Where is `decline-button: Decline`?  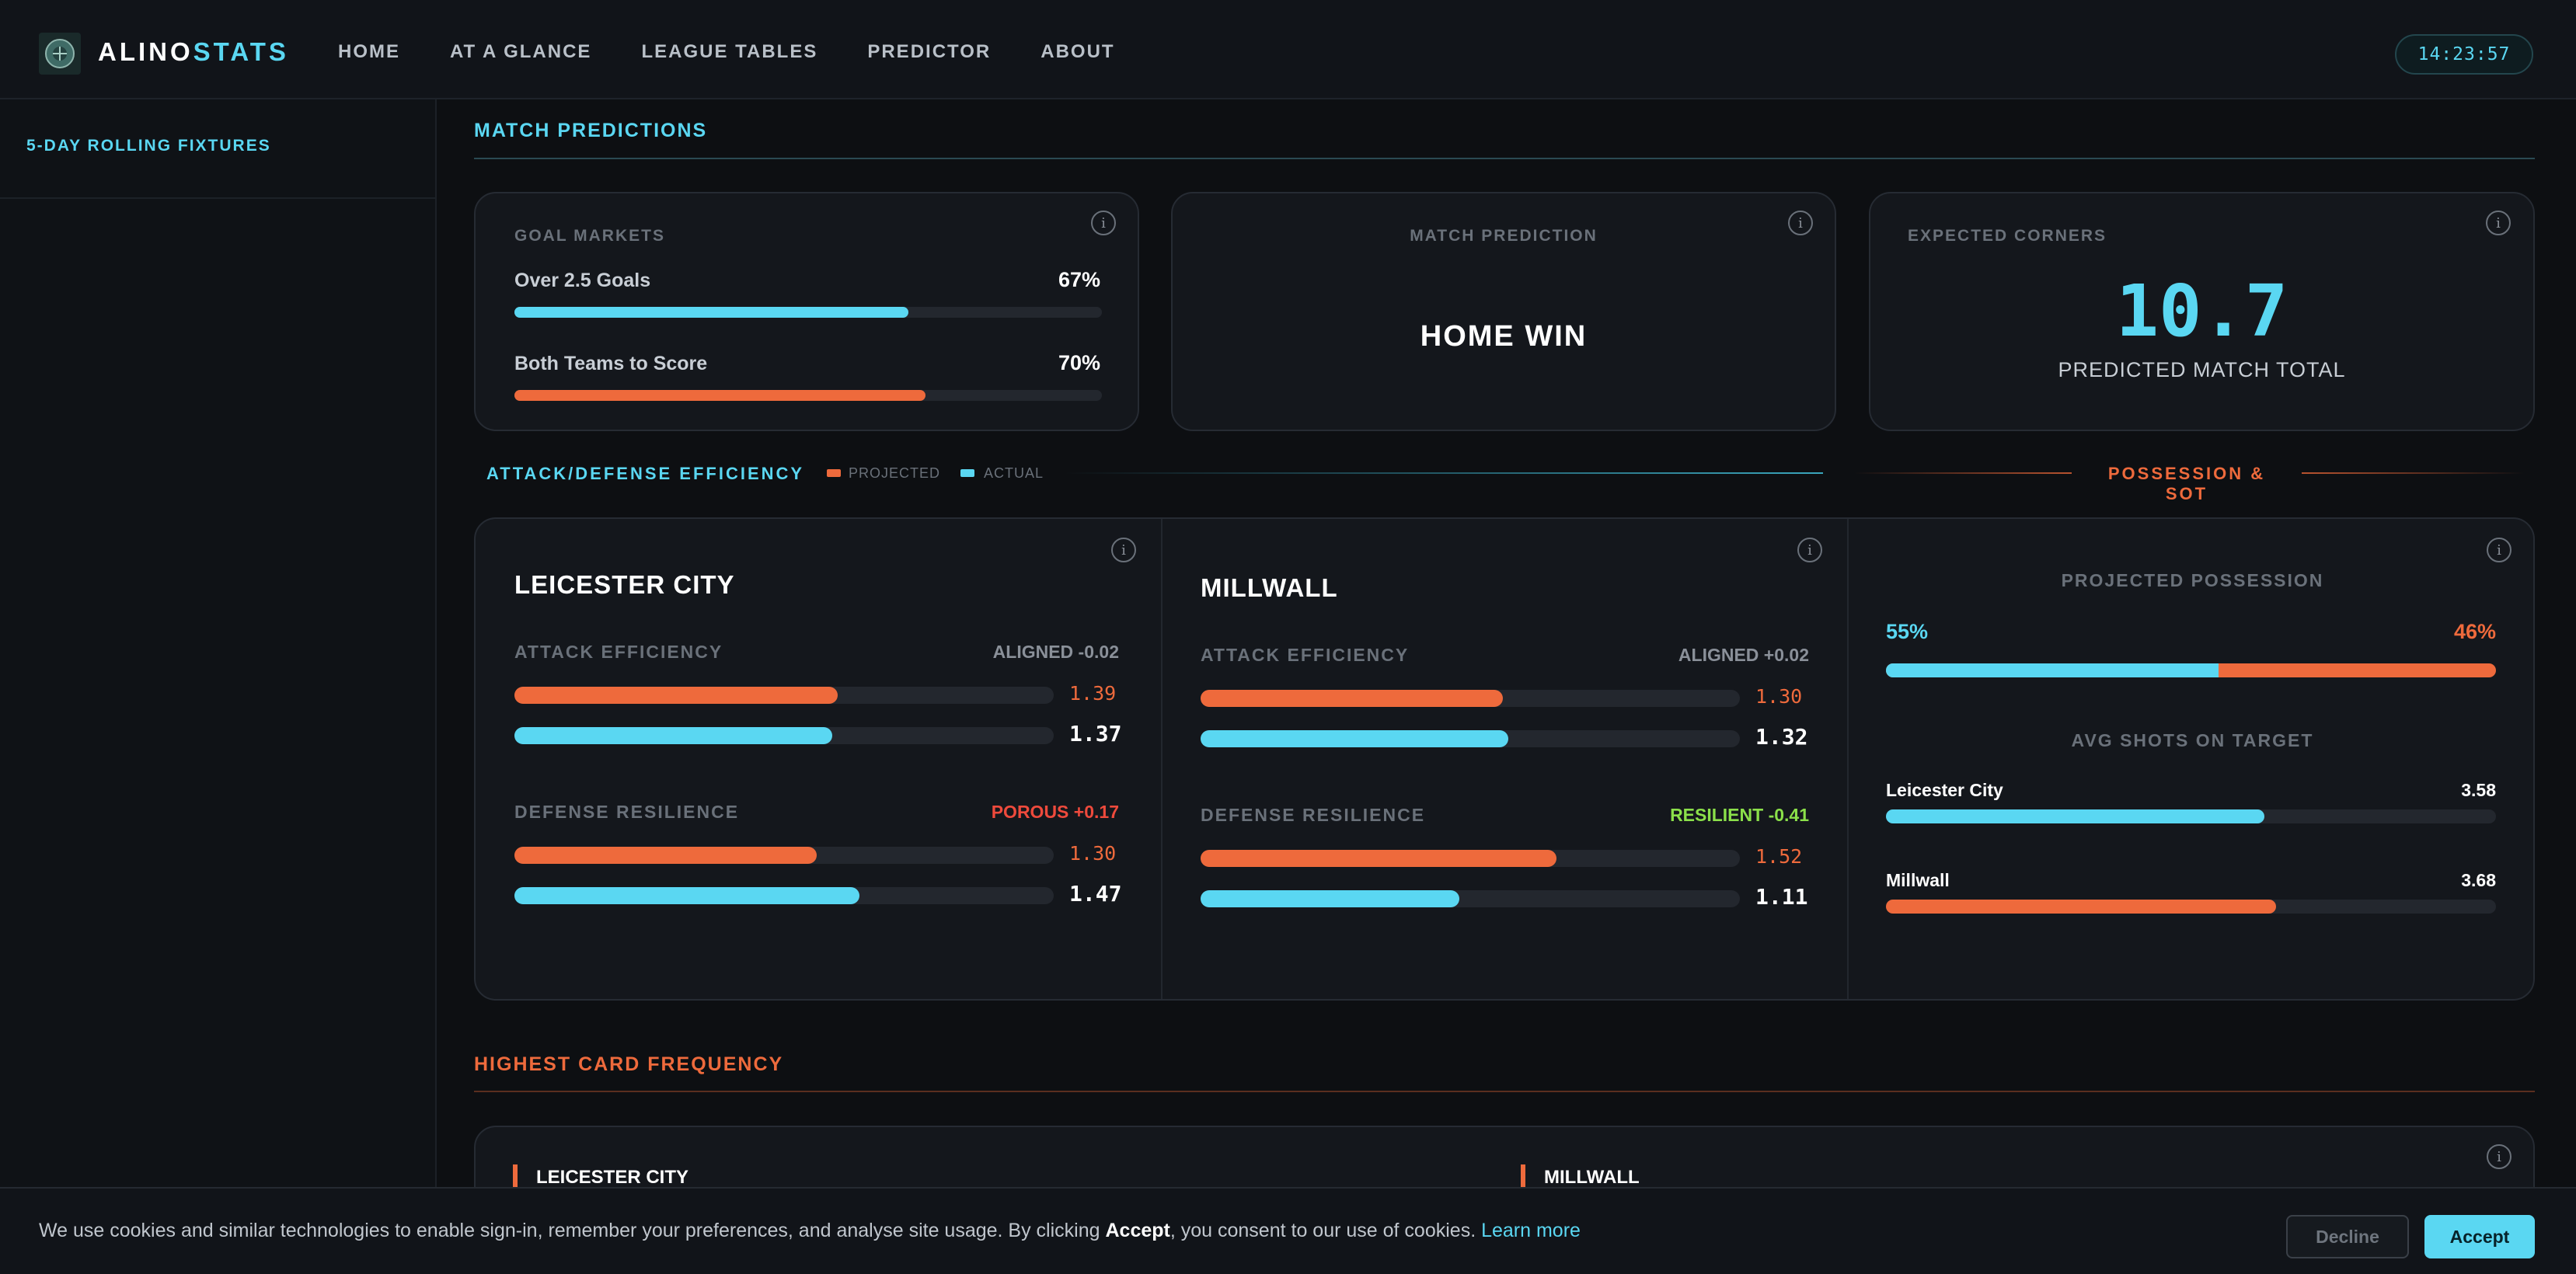
decline-button: Decline is located at coordinates (2347, 1236).